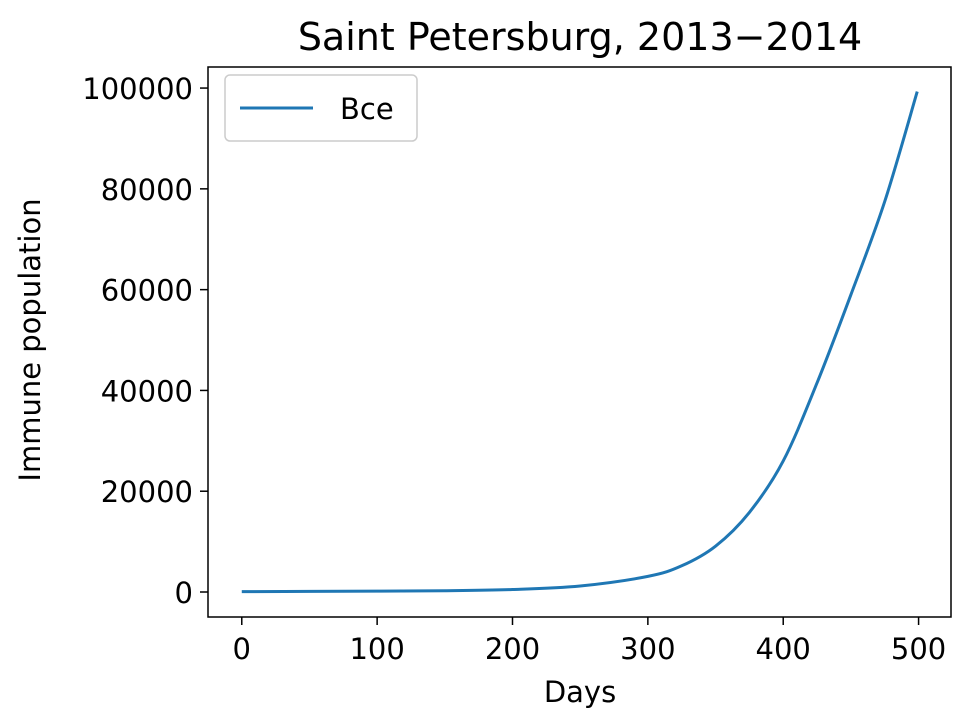 The width and height of the screenshot is (967, 722). Describe the element at coordinates (147, 391) in the screenshot. I see `y-tick-label: 40000` at that location.